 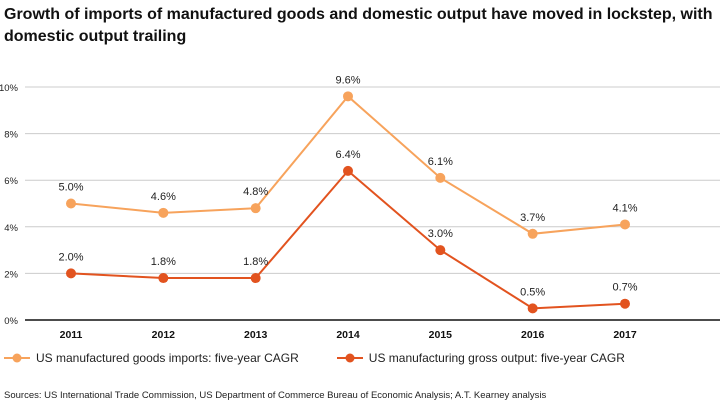 What do you see at coordinates (625, 335) in the screenshot?
I see `x-tick-label: 2017` at bounding box center [625, 335].